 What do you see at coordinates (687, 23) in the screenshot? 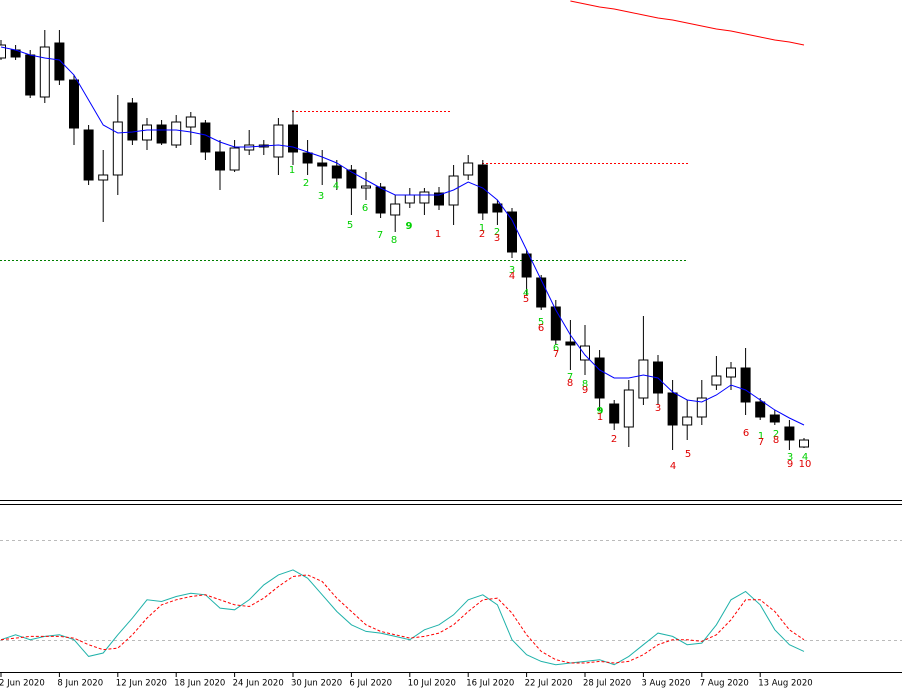
I see `moving-average` at bounding box center [687, 23].